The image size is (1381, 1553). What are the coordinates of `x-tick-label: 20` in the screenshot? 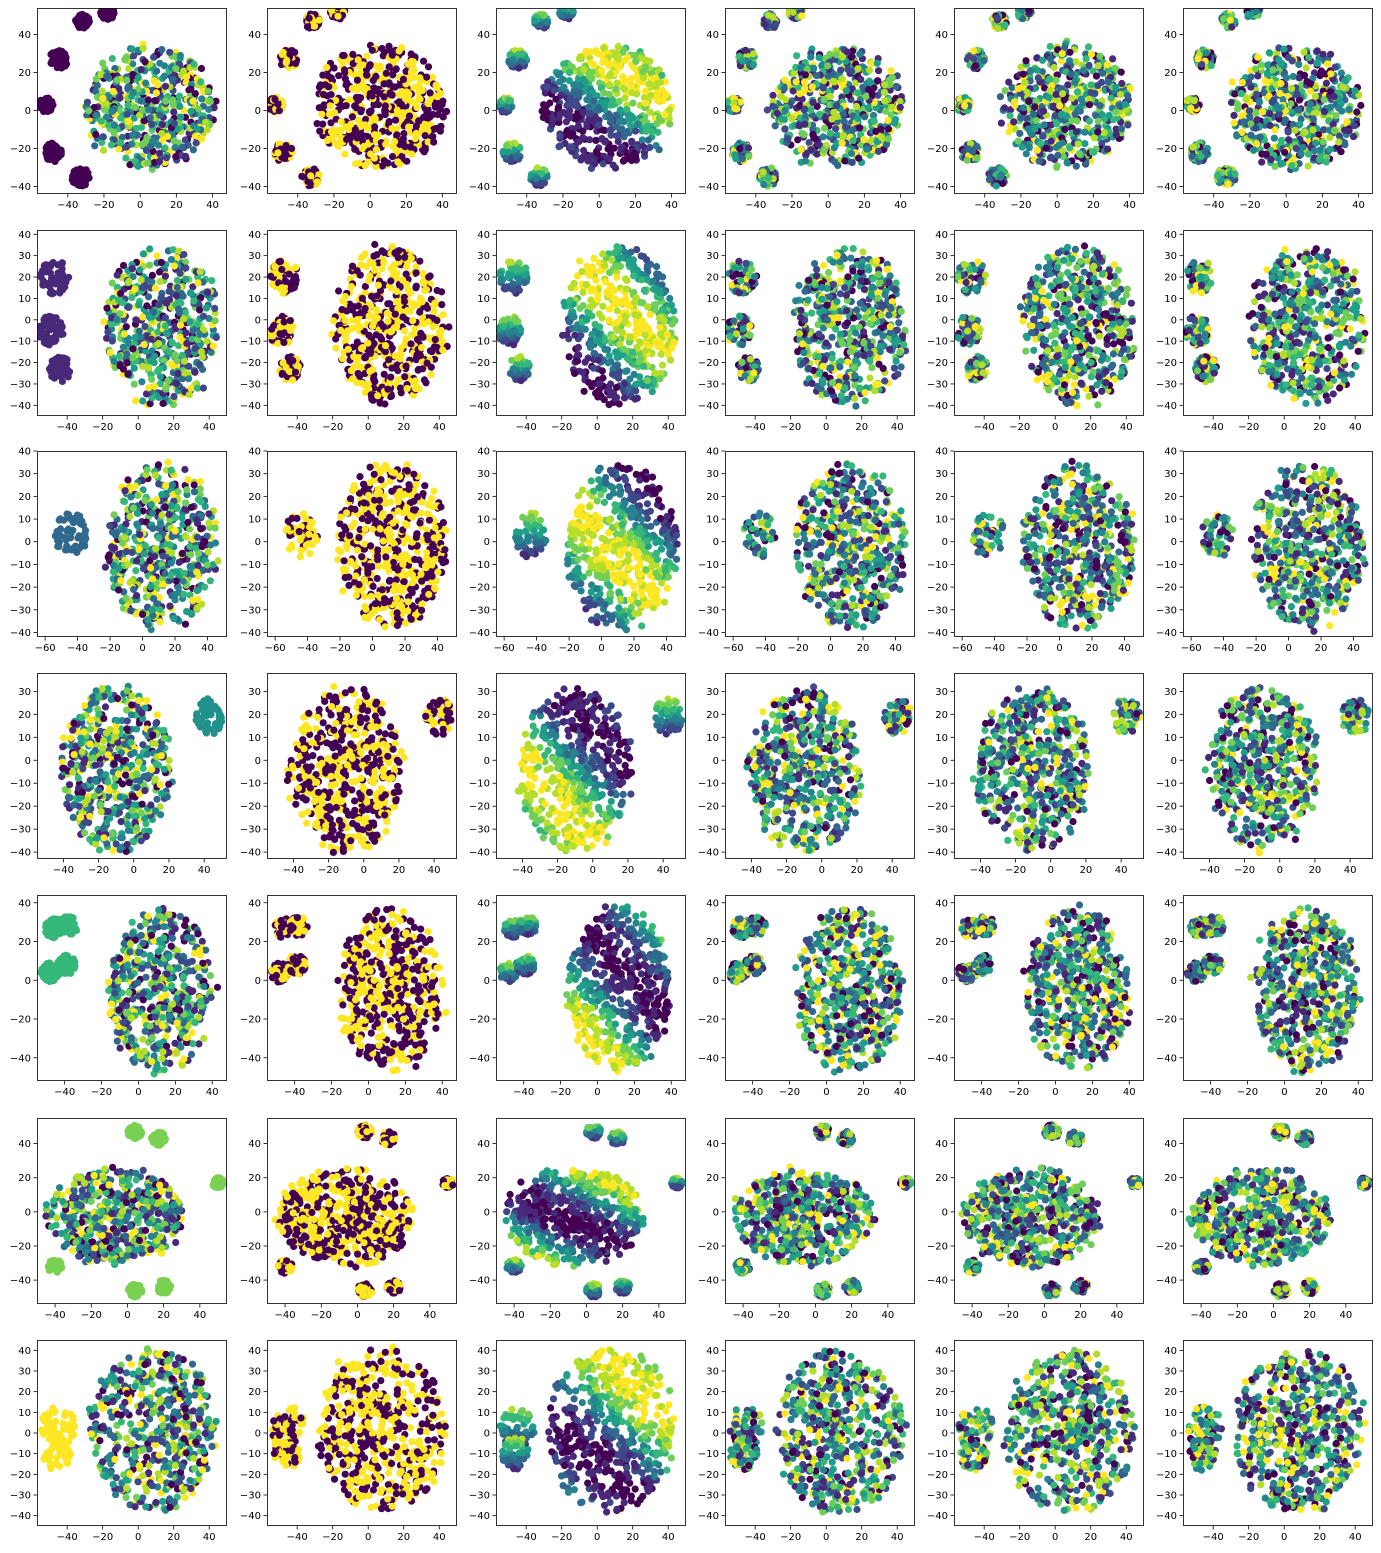 It's located at (635, 205).